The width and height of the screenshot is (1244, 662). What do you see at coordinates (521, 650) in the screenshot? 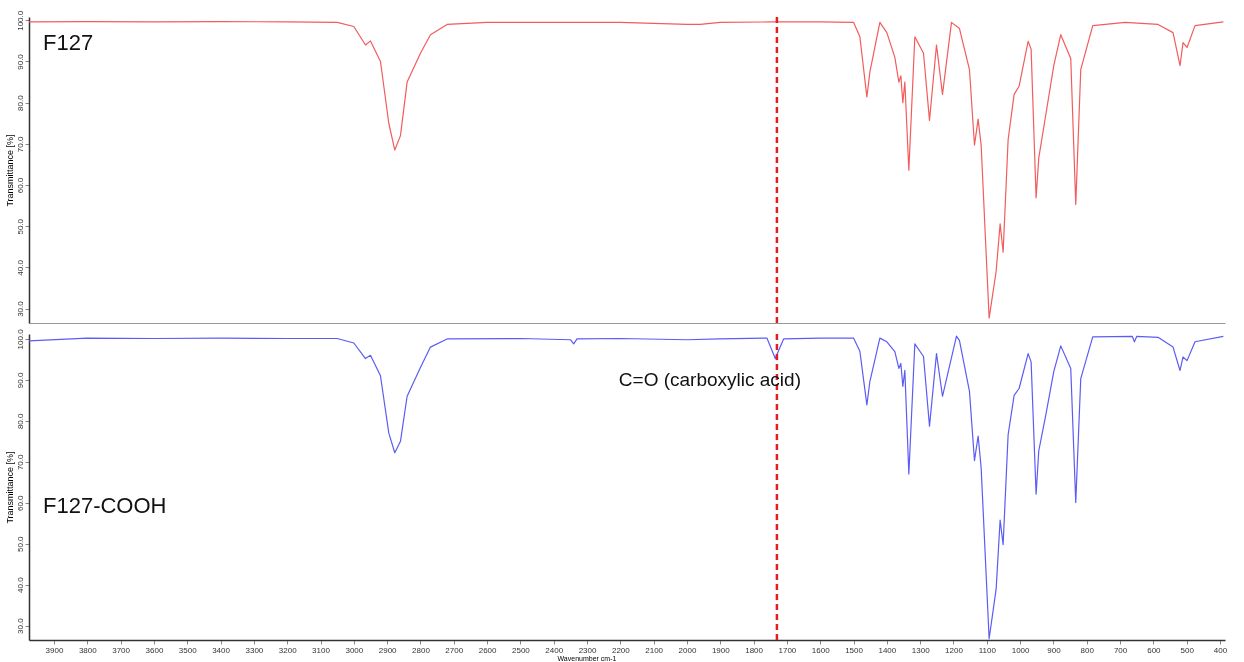
I see `x-tick-label: 2500` at bounding box center [521, 650].